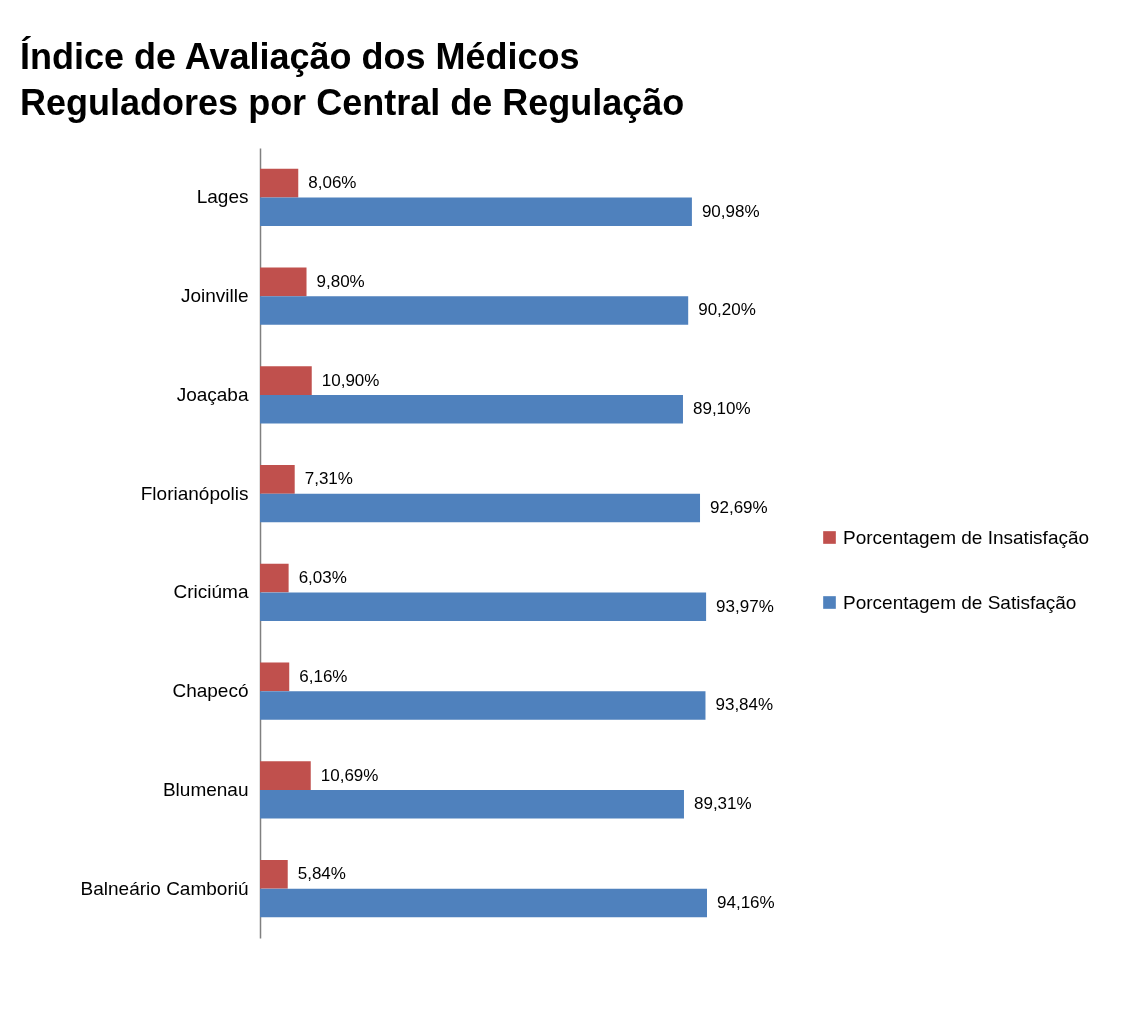  Describe the element at coordinates (350, 380) in the screenshot. I see `data-label: 10,90%` at that location.